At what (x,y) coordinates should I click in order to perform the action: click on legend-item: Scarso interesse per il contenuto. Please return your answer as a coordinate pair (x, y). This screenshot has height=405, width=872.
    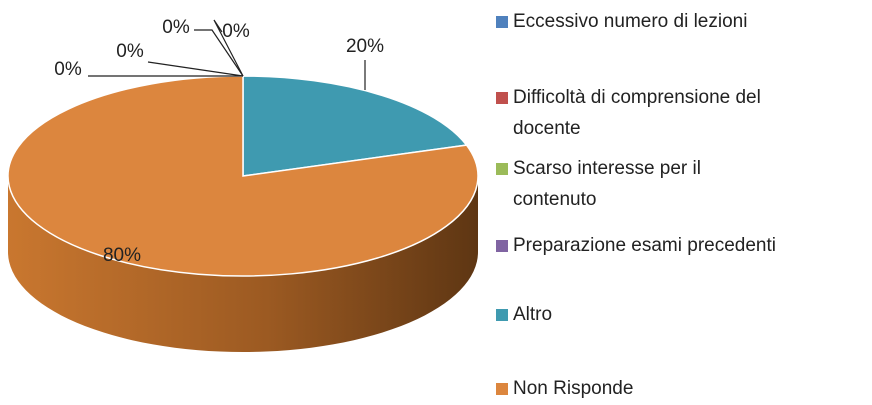
    Looking at the image, I should click on (626, 184).